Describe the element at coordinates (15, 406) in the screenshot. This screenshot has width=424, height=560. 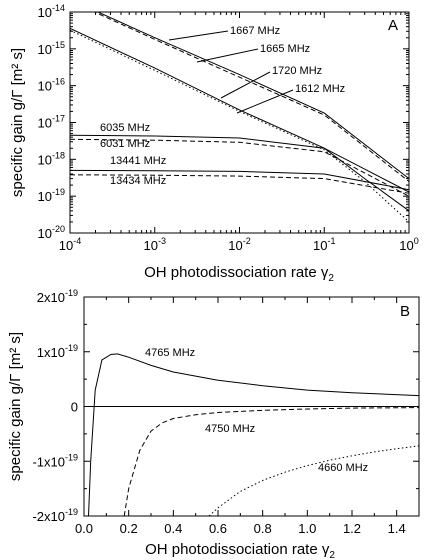
I see `panel-b-y-axis-title: specific gain g/Γ [m² s]` at that location.